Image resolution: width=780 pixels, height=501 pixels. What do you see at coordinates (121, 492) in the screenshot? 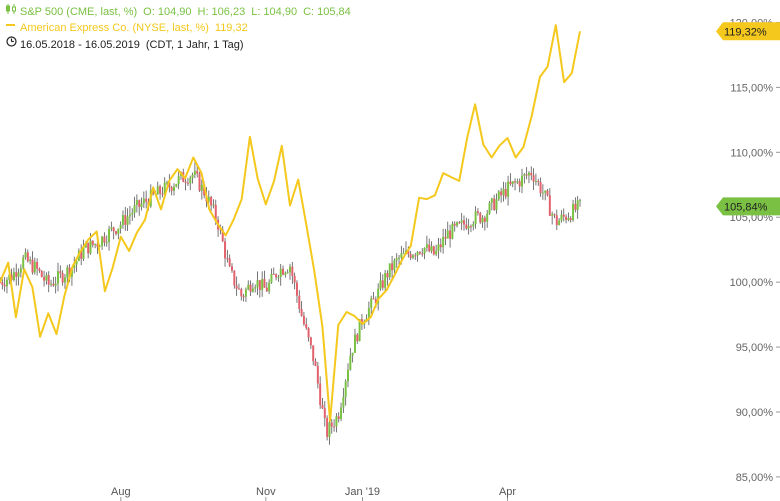
I see `x-tick-label: Aug` at bounding box center [121, 492].